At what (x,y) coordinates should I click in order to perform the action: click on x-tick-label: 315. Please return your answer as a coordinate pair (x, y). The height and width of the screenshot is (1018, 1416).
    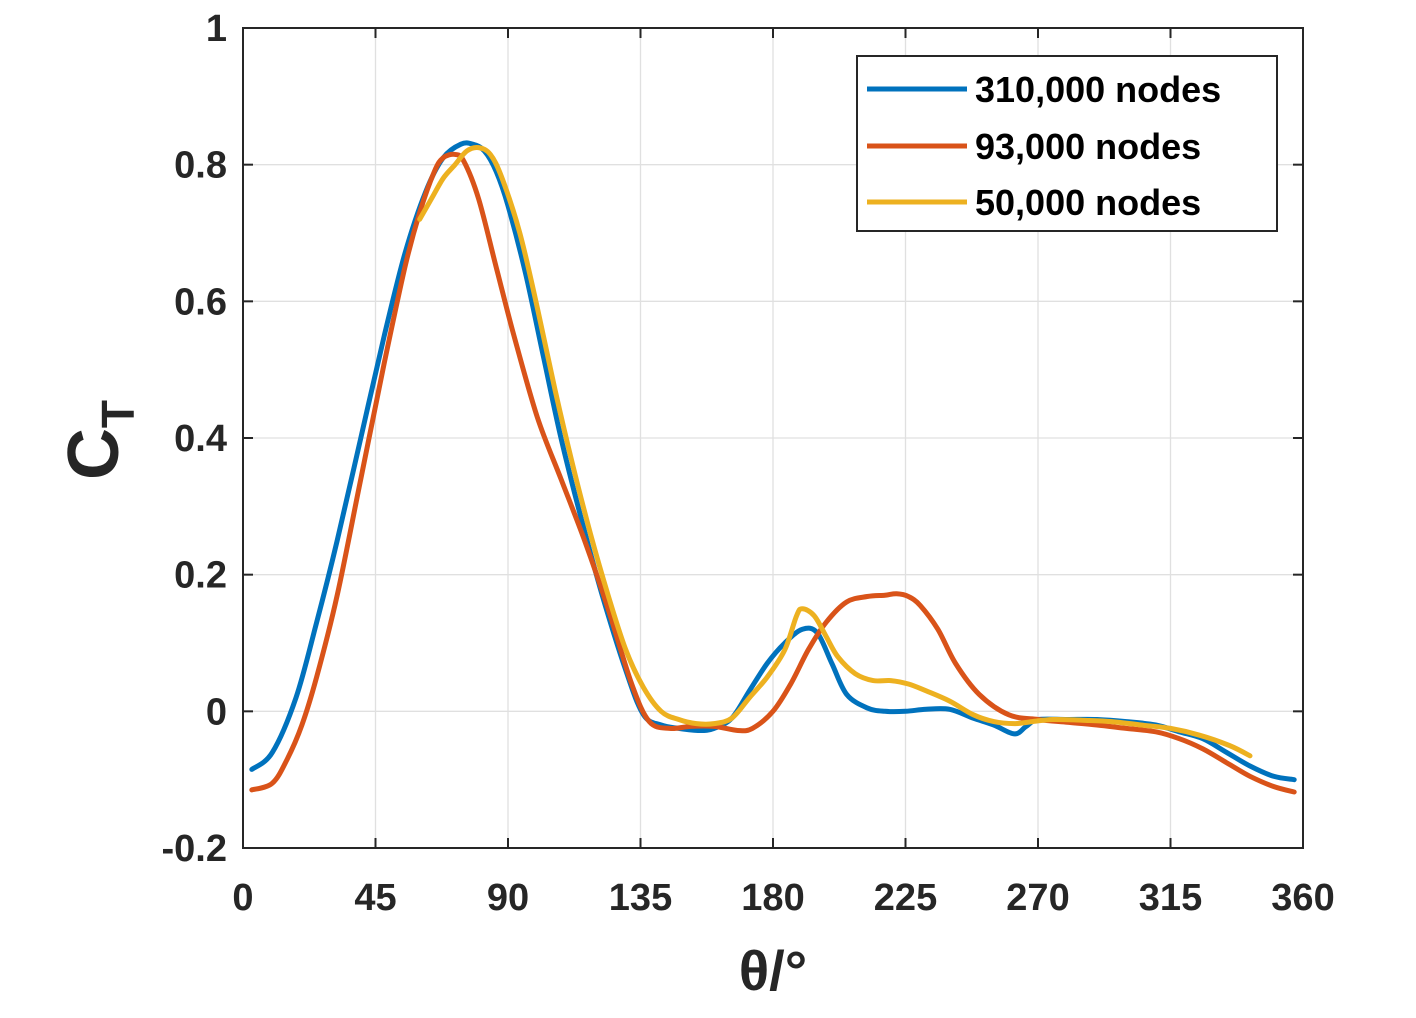
    Looking at the image, I should click on (1170, 898).